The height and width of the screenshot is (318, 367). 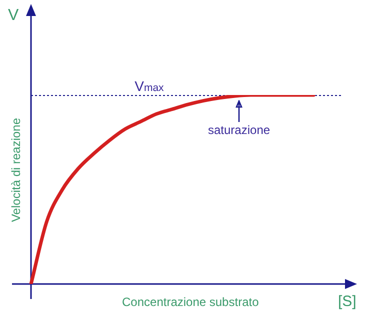 What do you see at coordinates (13, 15) in the screenshot?
I see `text: V` at bounding box center [13, 15].